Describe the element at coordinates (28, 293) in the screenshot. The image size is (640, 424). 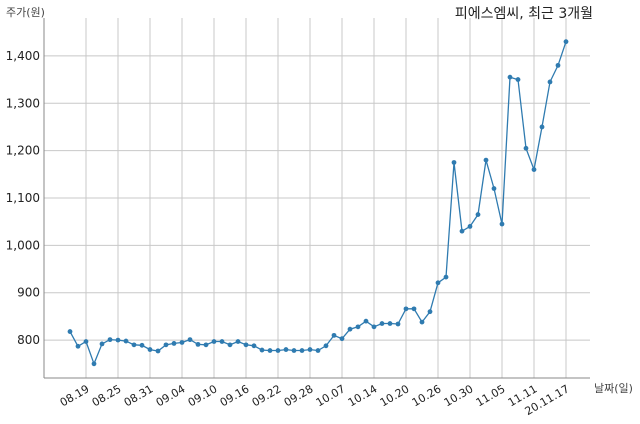
I see `y-tick-label: 900` at that location.